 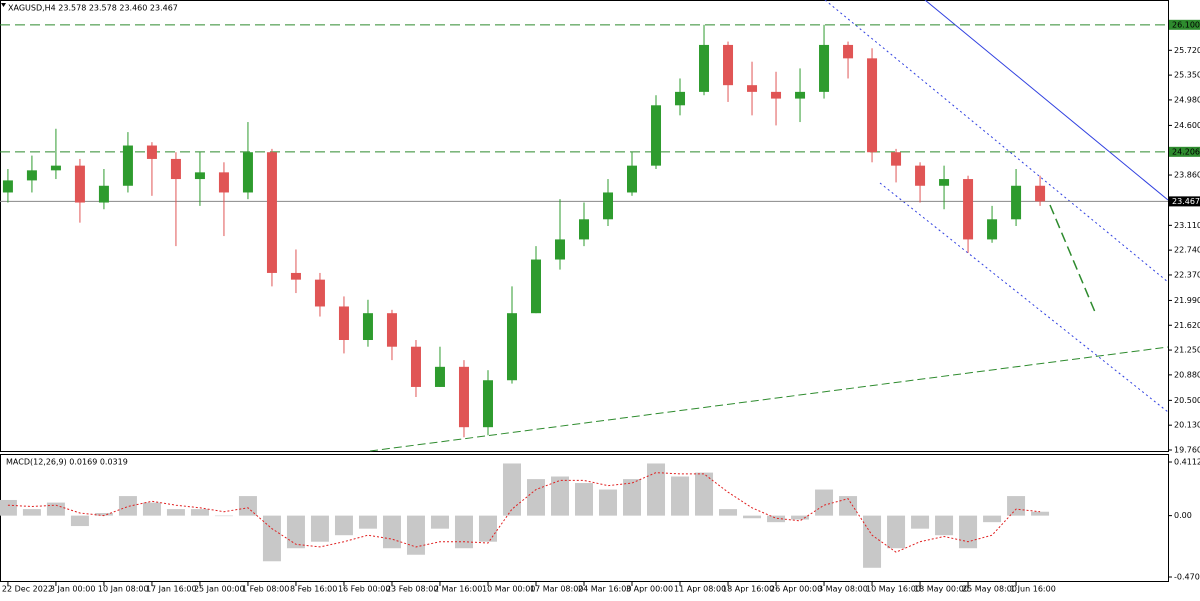 What do you see at coordinates (73, 589) in the screenshot?
I see `x-tick-label: 3 Jan 00:00` at bounding box center [73, 589].